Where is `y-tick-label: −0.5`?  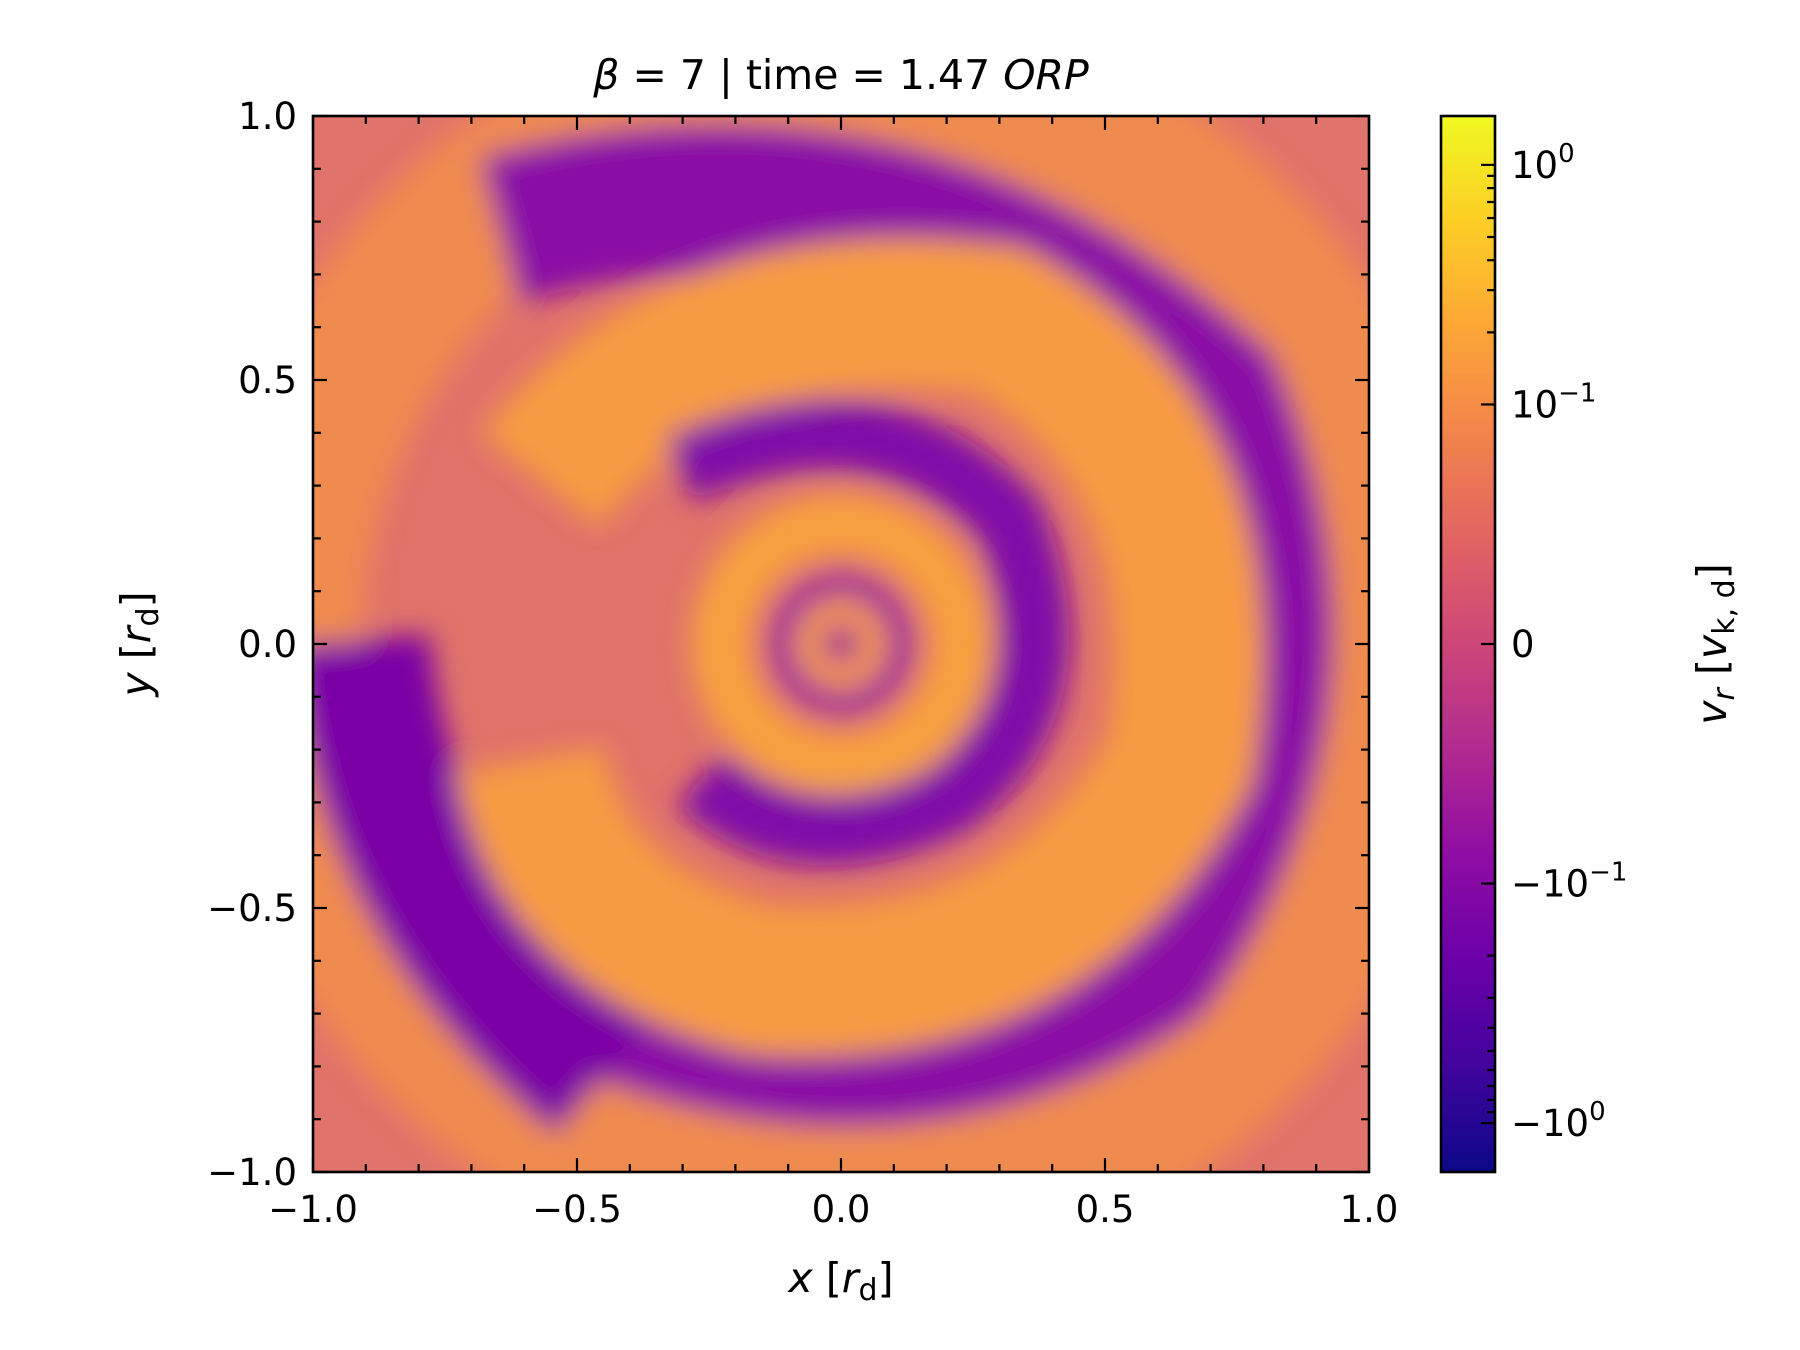
y-tick-label: −0.5 is located at coordinates (252, 908).